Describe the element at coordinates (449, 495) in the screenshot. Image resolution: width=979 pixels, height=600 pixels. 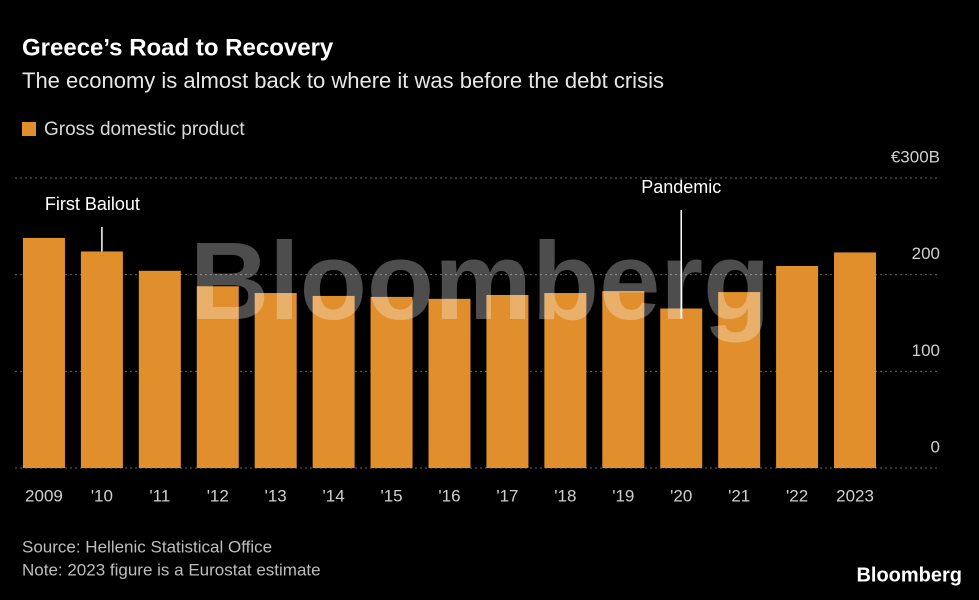
I see `x-tick-label: '16` at that location.